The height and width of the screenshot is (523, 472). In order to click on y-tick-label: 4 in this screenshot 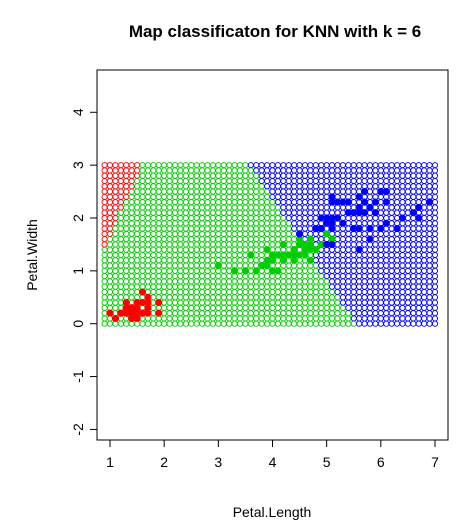, I will do `click(78, 112)`.